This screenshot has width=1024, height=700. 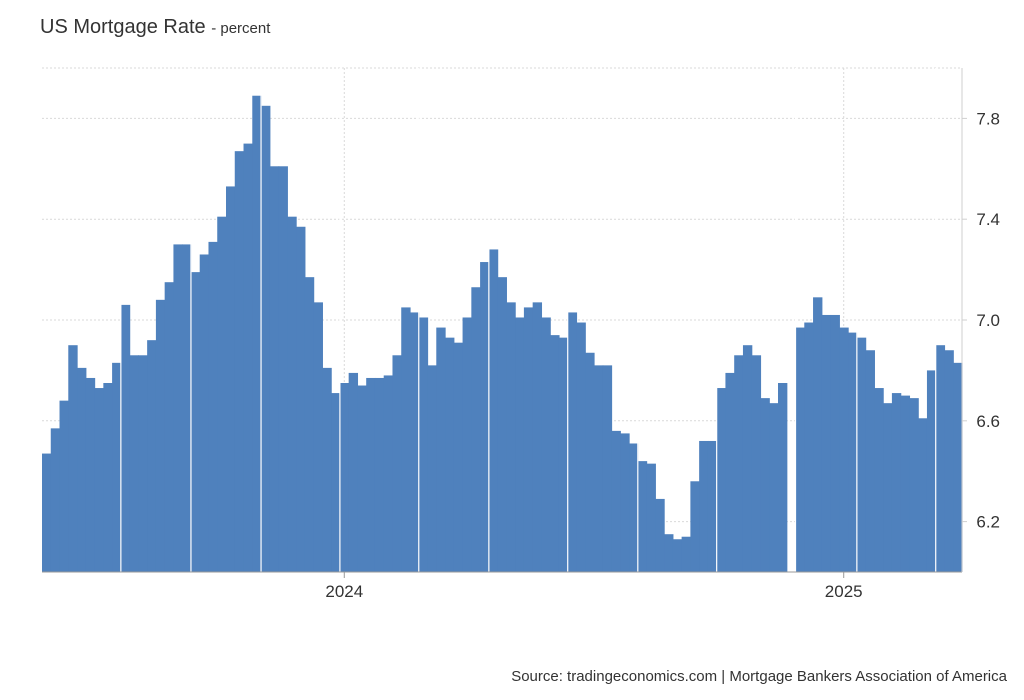 I want to click on y-tick-label: 7.4, so click(x=988, y=219).